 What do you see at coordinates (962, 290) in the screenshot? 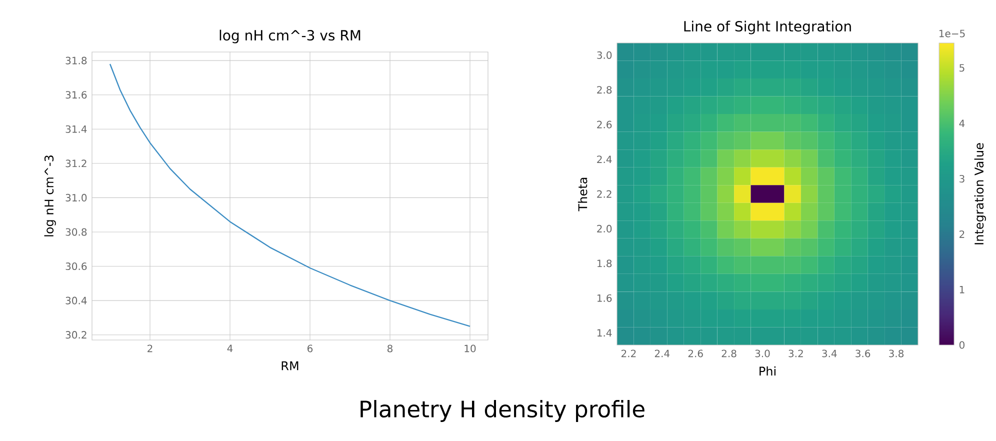
I see `color-bar-label: 1` at bounding box center [962, 290].